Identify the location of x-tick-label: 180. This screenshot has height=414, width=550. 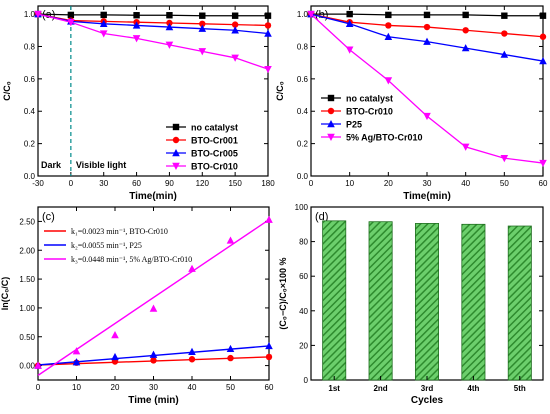
(268, 183).